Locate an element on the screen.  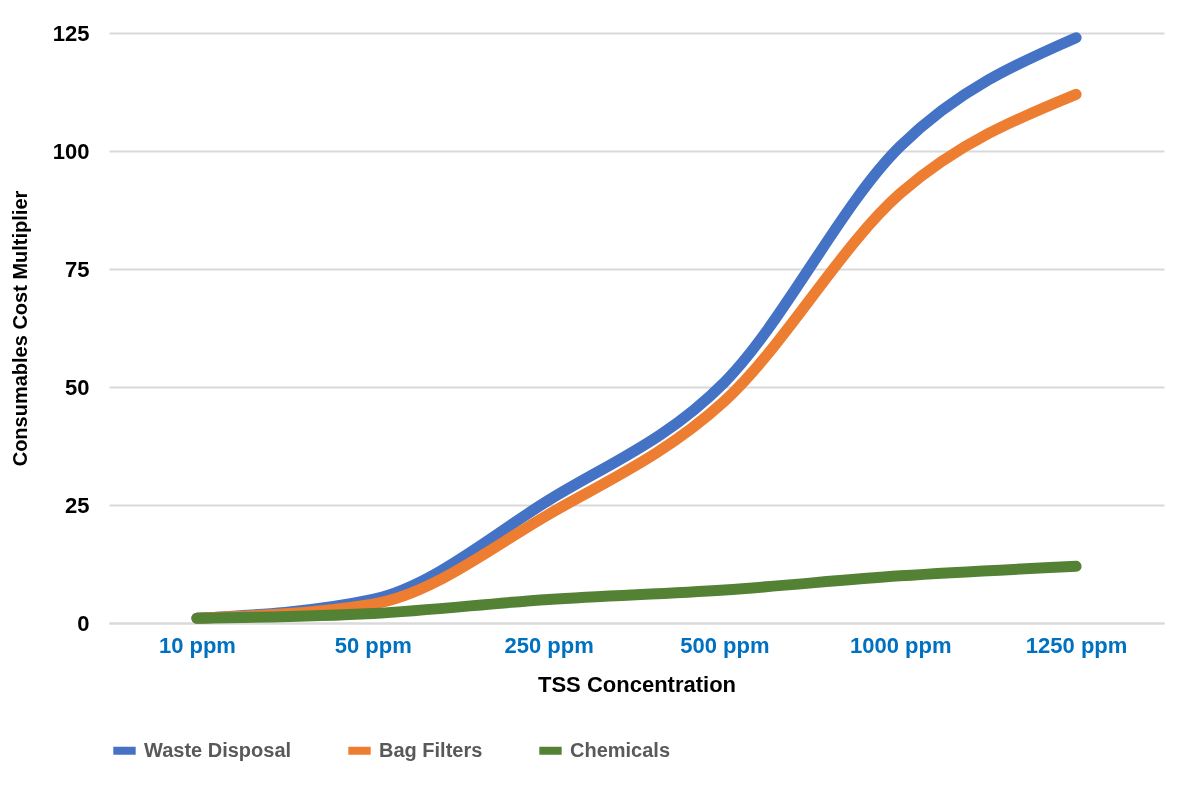
x-tick-label: 1250 ppm is located at coordinates (1076, 645).